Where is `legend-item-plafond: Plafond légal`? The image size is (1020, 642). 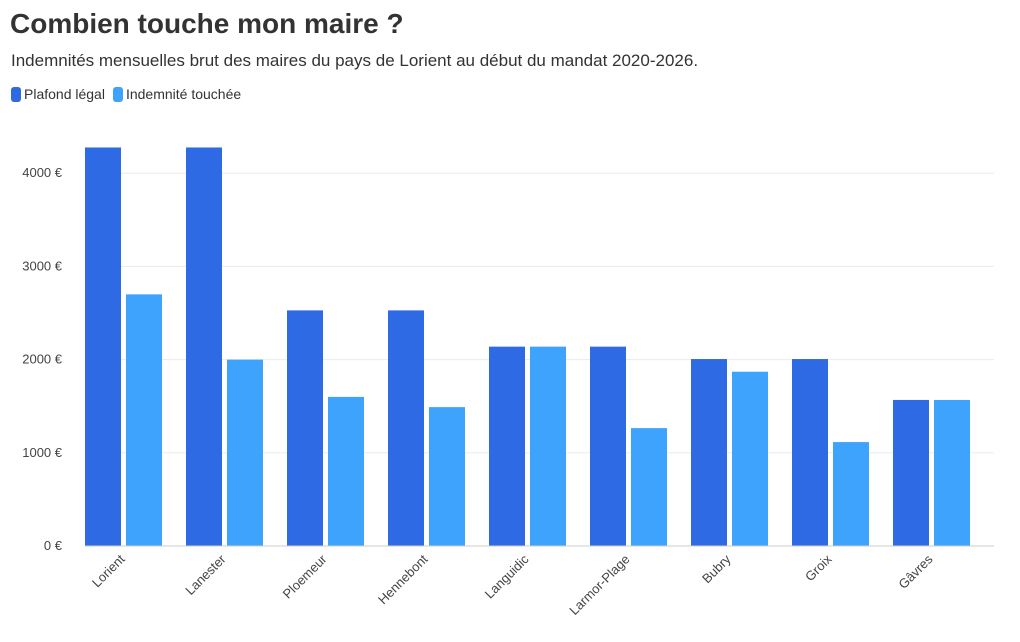
legend-item-plafond: Plafond légal is located at coordinates (58, 94).